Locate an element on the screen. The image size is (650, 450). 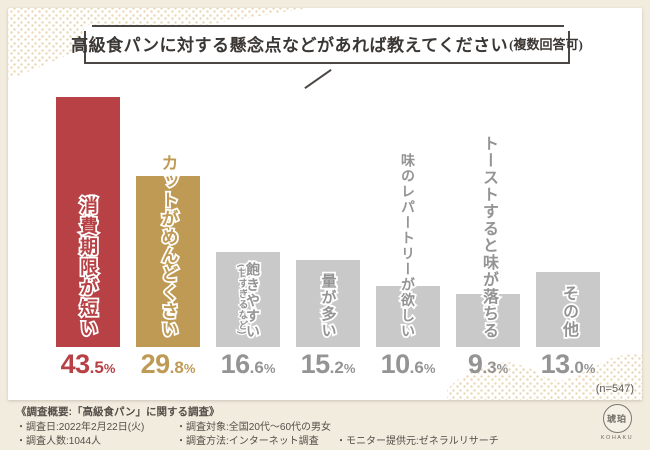
title-border-left is located at coordinates (85, 47).